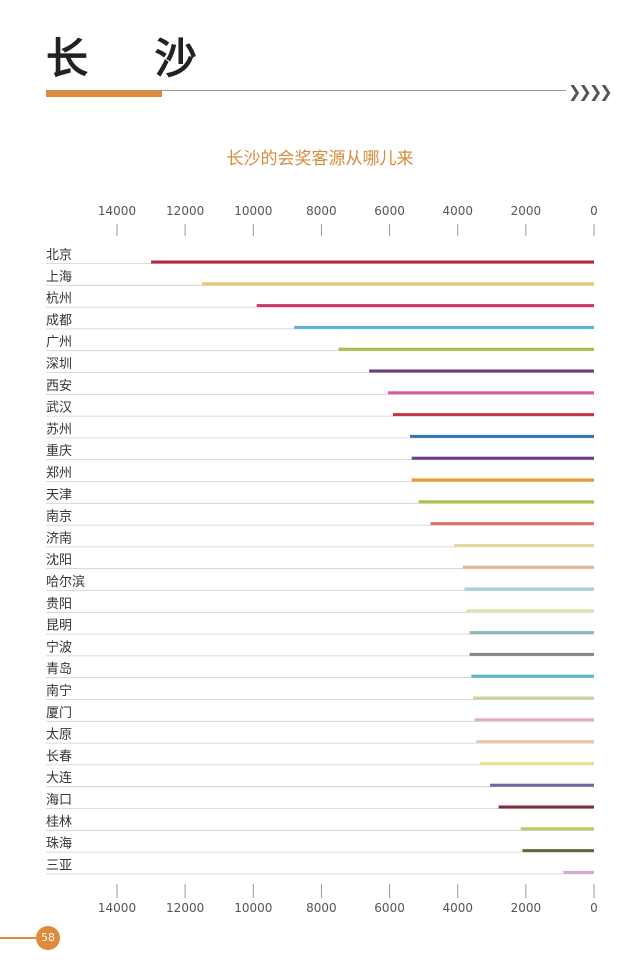  I want to click on category-label: 昆明, so click(59, 626).